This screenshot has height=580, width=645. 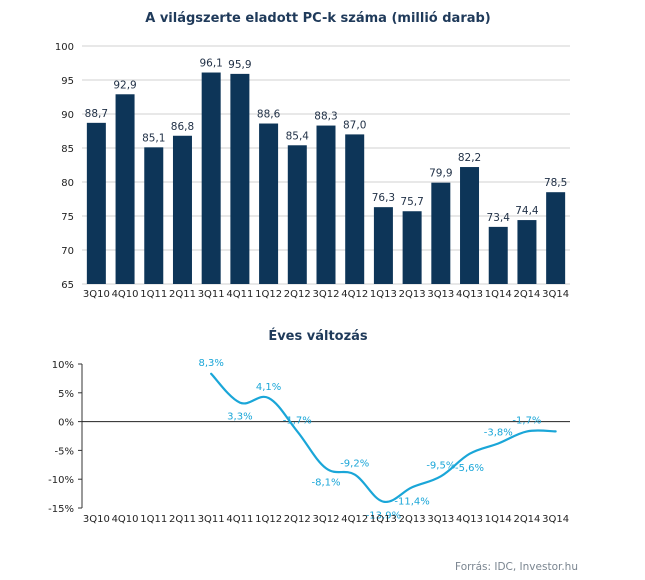 I want to click on line-y-tick-label: 5%, so click(x=66, y=394).